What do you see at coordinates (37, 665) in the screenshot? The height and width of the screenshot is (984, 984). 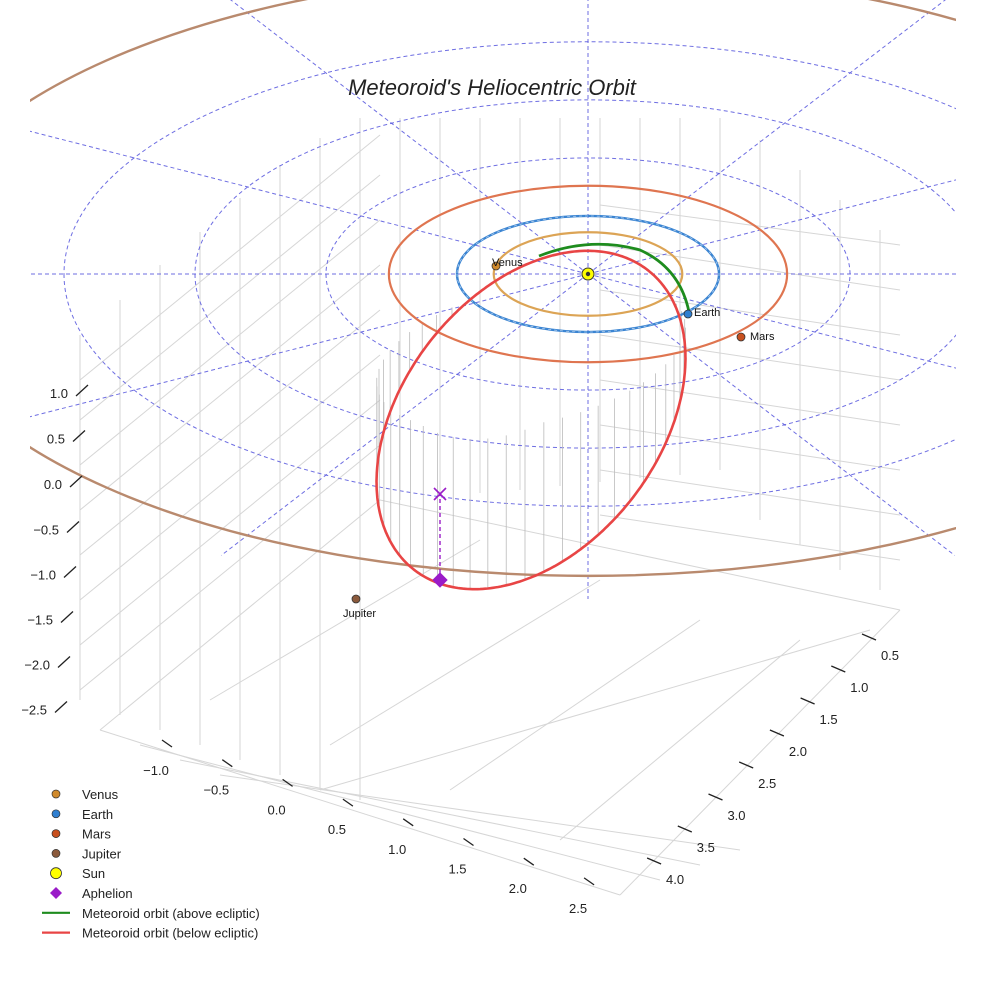 I see `z-tick-label: −2.0` at bounding box center [37, 665].